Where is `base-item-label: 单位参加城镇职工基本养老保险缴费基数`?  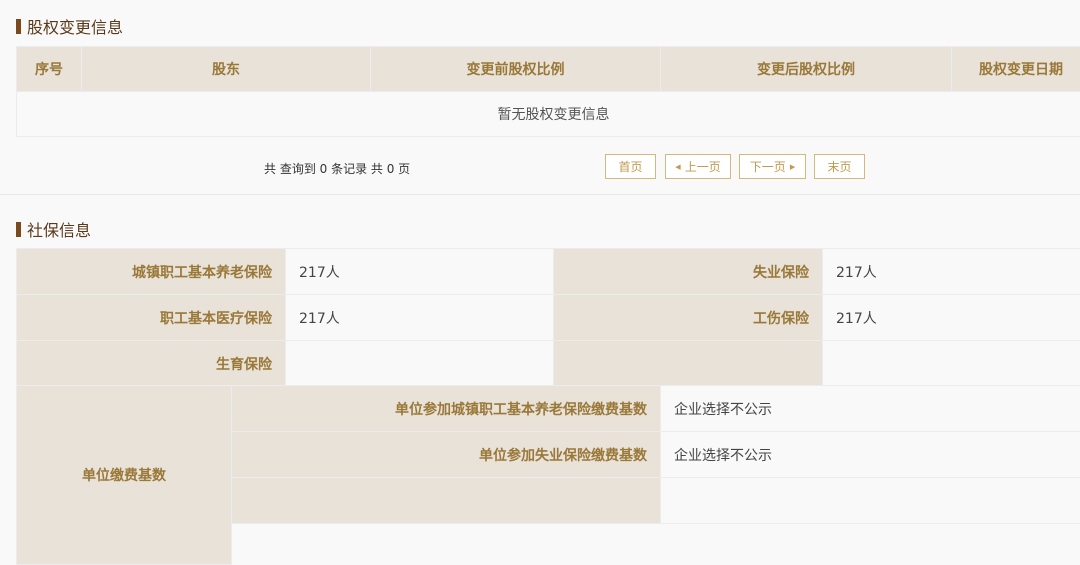 base-item-label: 单位参加城镇职工基本养老保险缴费基数 is located at coordinates (446, 408).